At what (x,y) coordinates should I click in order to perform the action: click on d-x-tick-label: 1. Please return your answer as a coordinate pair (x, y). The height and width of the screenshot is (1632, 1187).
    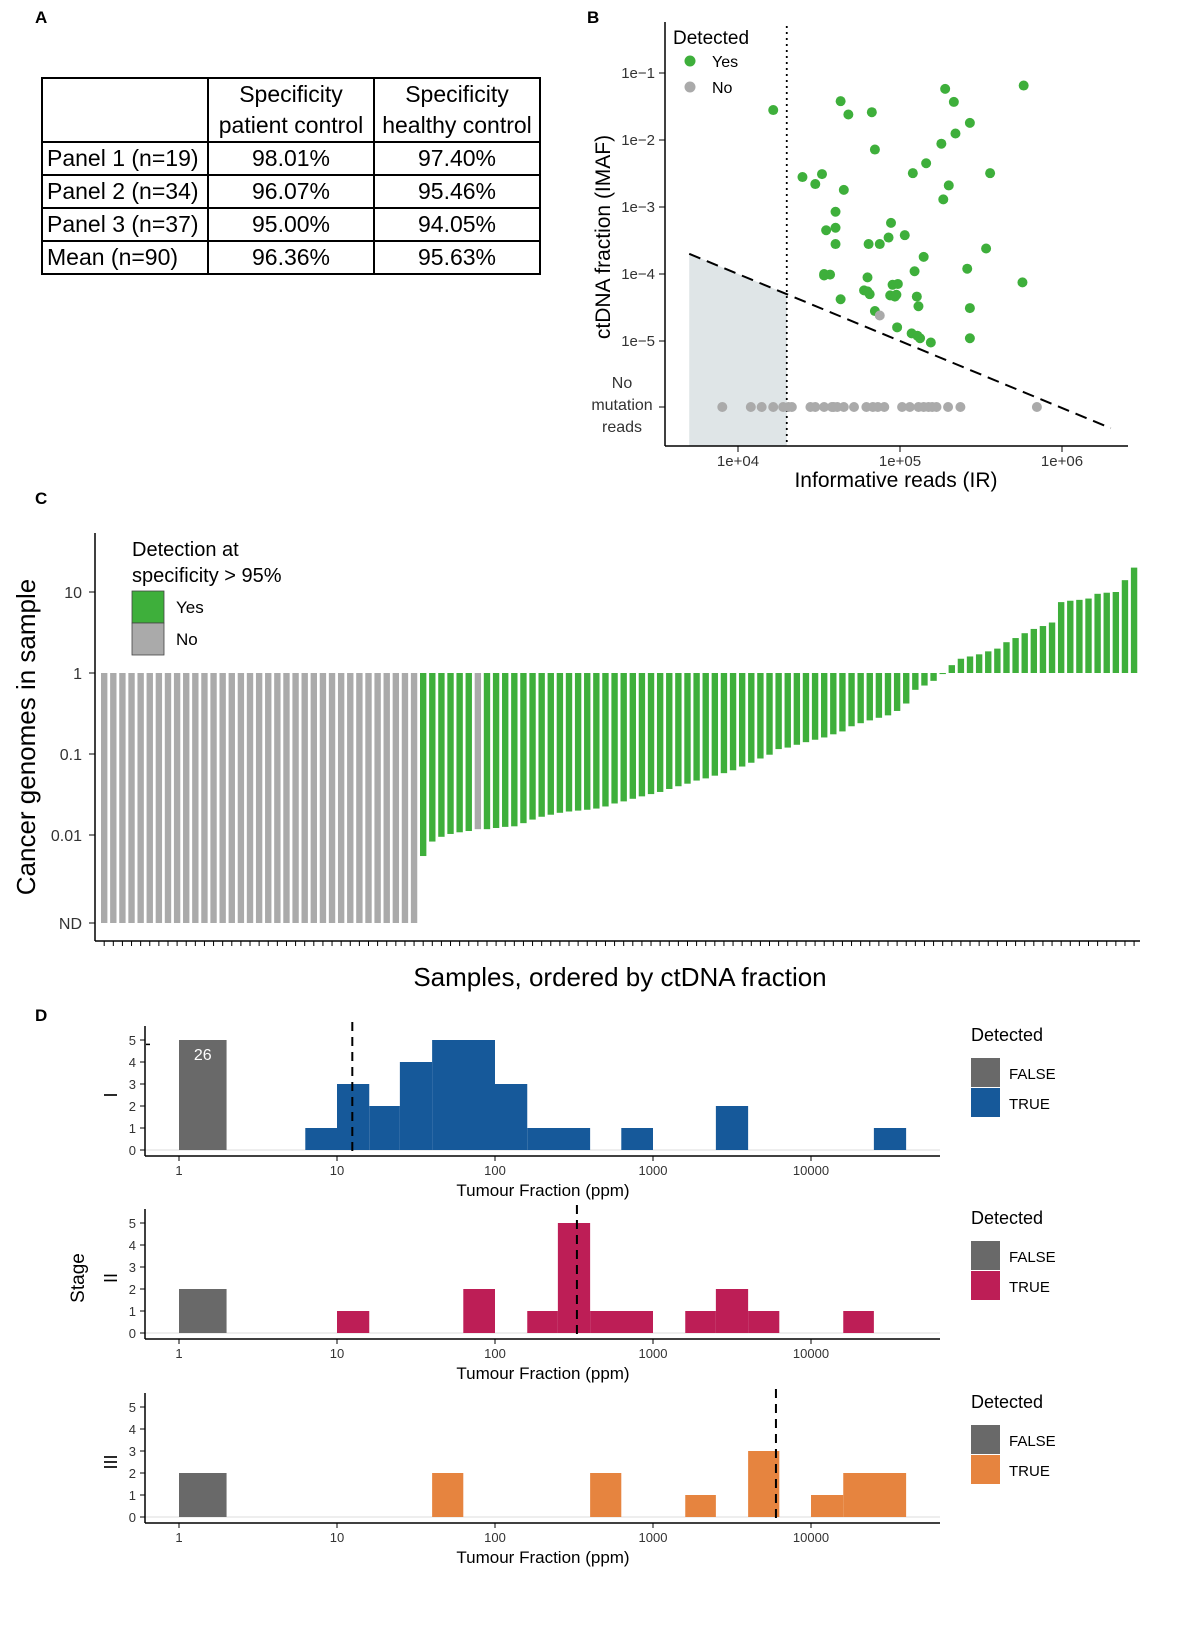
    Looking at the image, I should click on (178, 1537).